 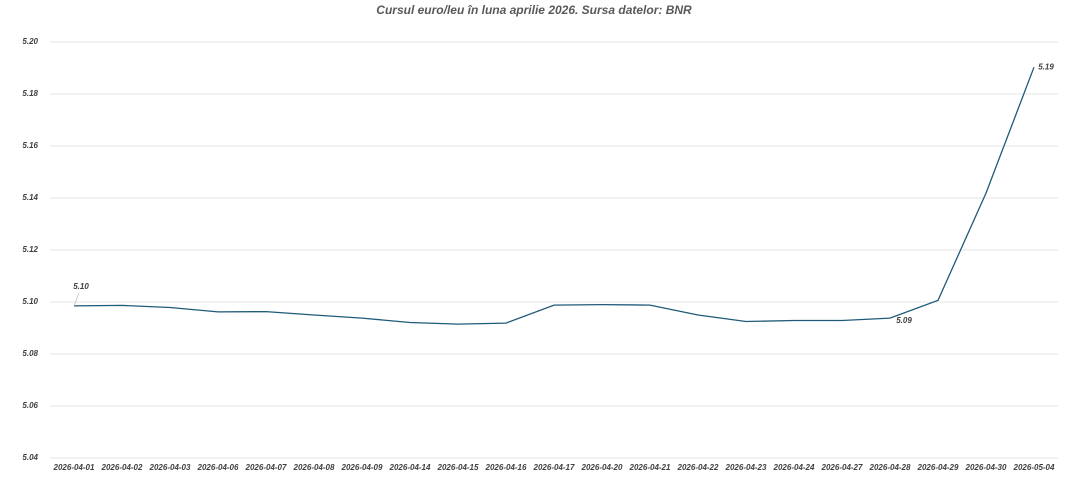 I want to click on x-tick-label: 2026-04-09, so click(x=362, y=467).